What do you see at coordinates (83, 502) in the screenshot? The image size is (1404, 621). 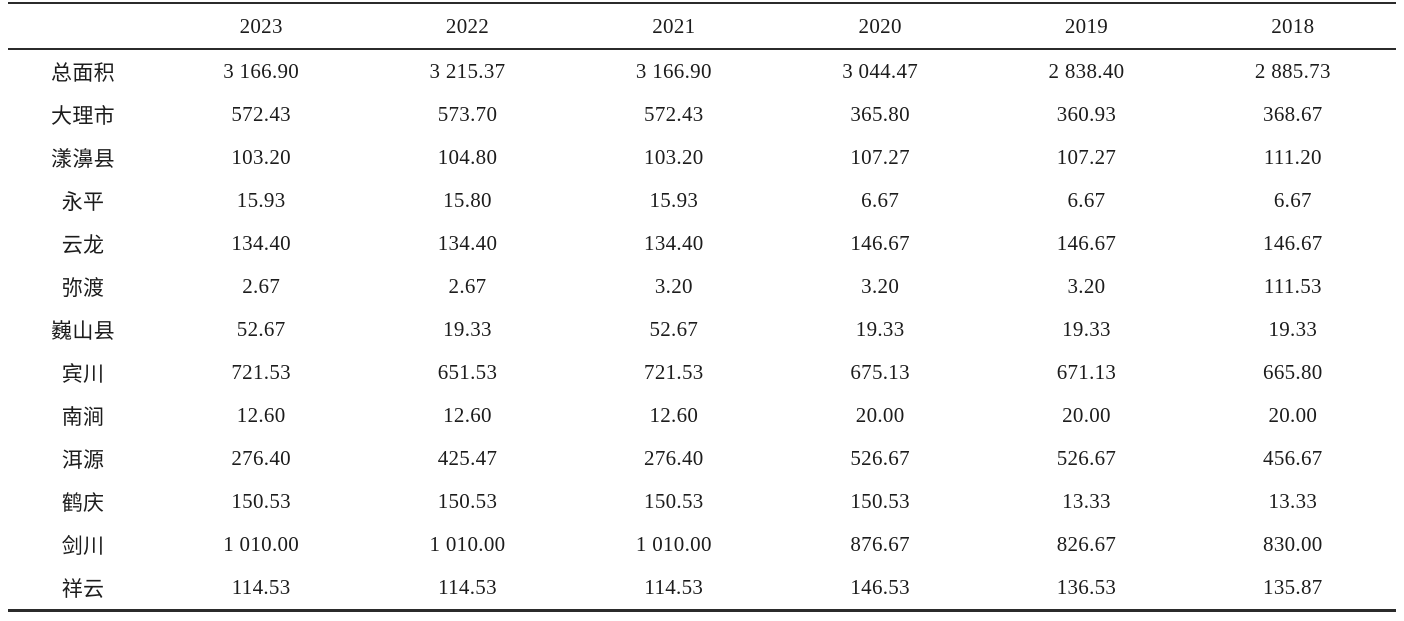 I see `row-label: 鹤庆` at bounding box center [83, 502].